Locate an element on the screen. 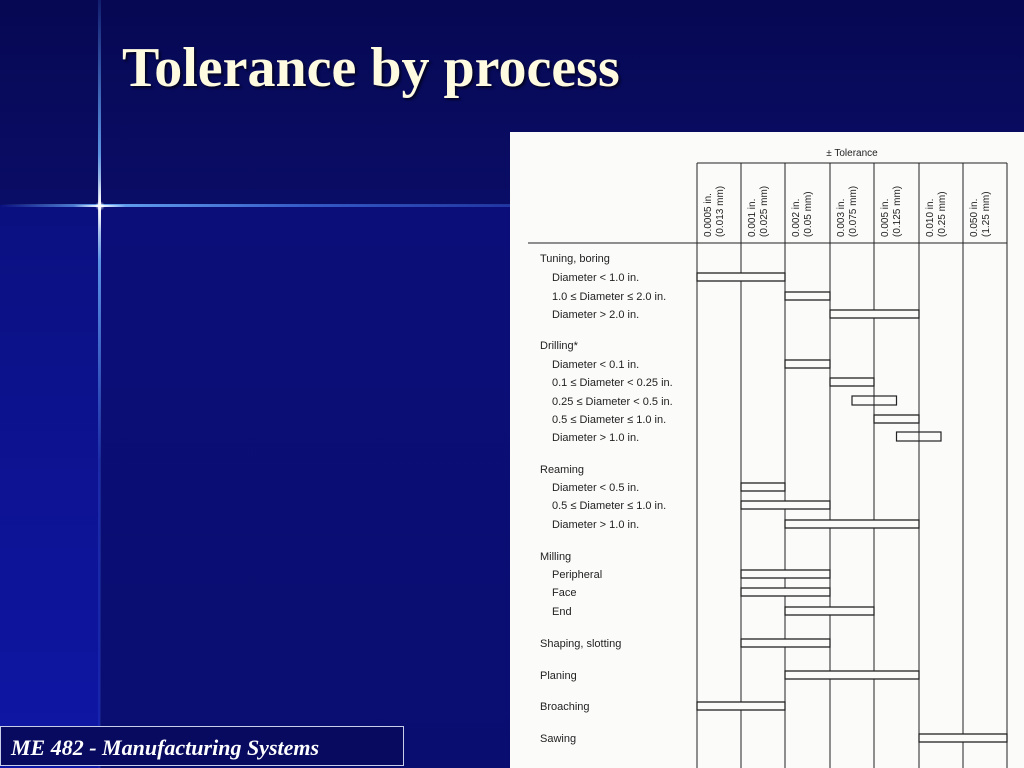 The width and height of the screenshot is (1024, 768). column-header-inch: 0.001 in. is located at coordinates (752, 218).